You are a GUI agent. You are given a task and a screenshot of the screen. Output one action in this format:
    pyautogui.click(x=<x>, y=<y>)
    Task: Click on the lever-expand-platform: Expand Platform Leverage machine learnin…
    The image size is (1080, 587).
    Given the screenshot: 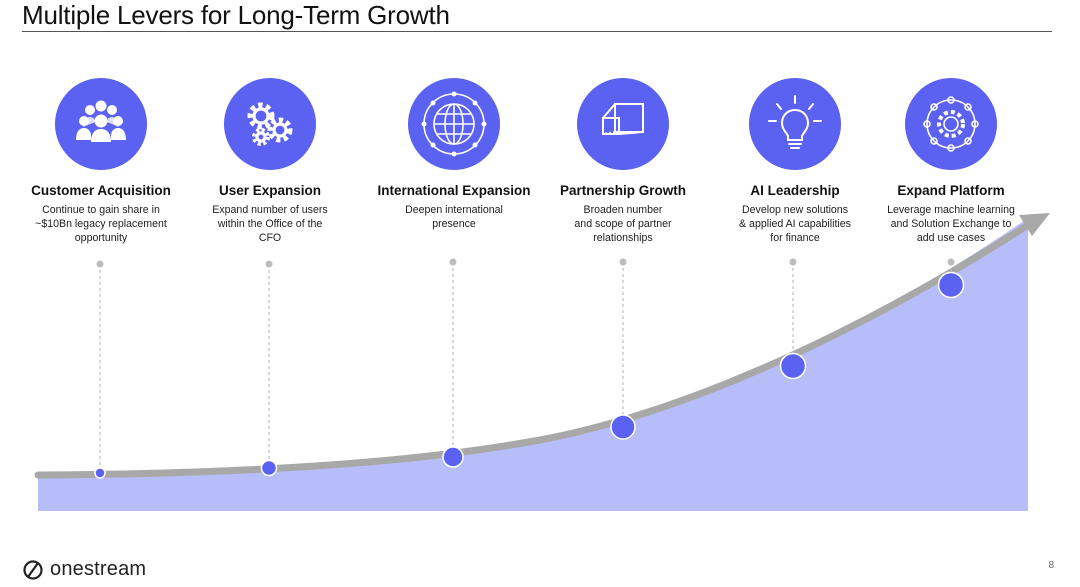 What is the action you would take?
    pyautogui.click(x=951, y=161)
    